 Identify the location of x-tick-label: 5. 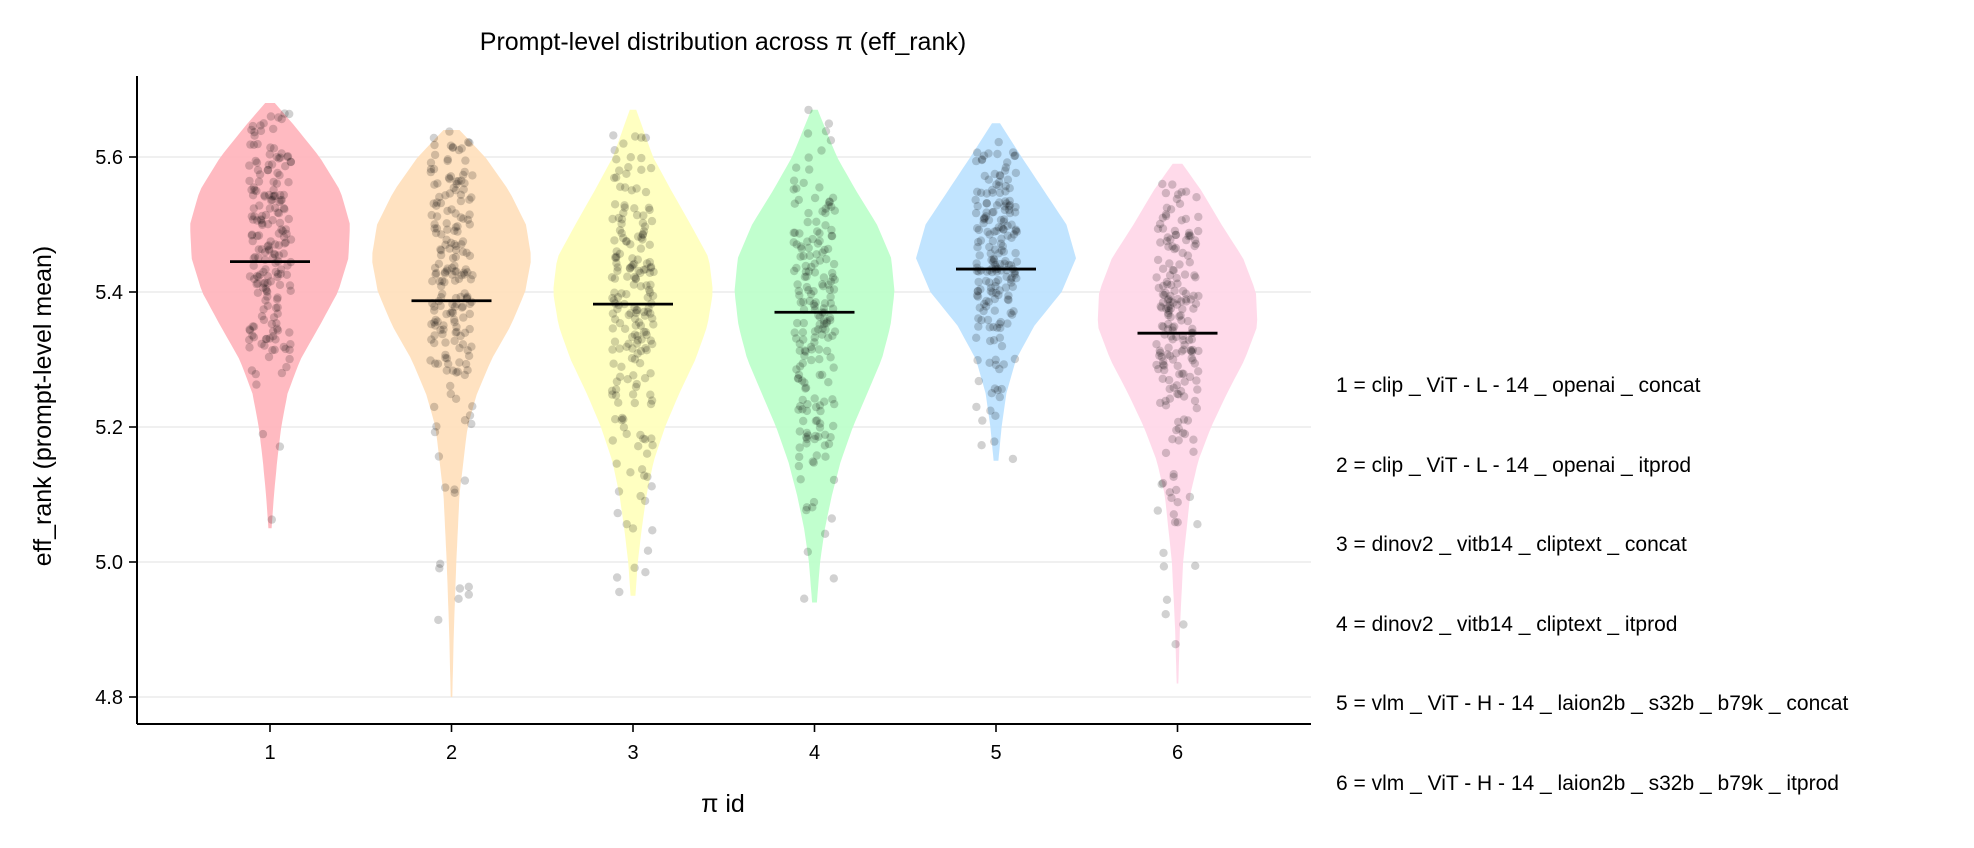
(995, 753).